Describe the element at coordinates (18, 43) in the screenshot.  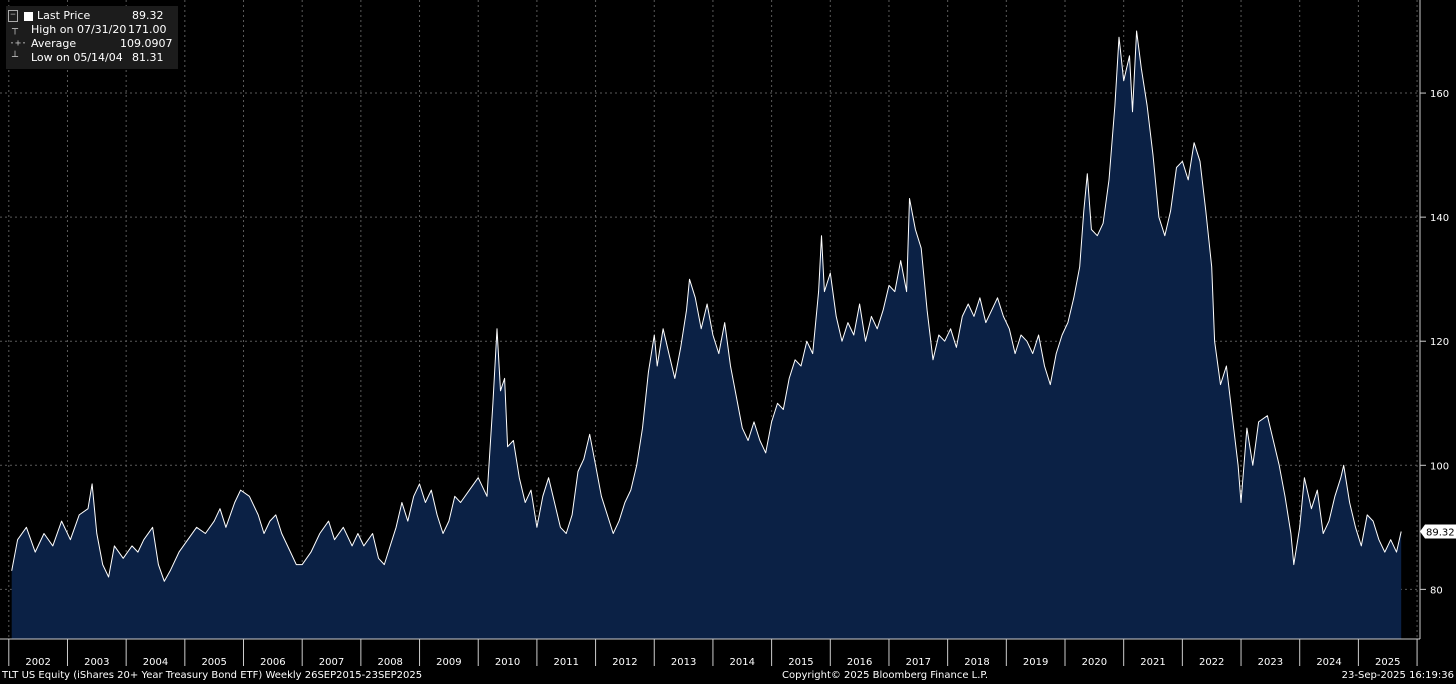
I see `average-marker-icon: ·+·` at that location.